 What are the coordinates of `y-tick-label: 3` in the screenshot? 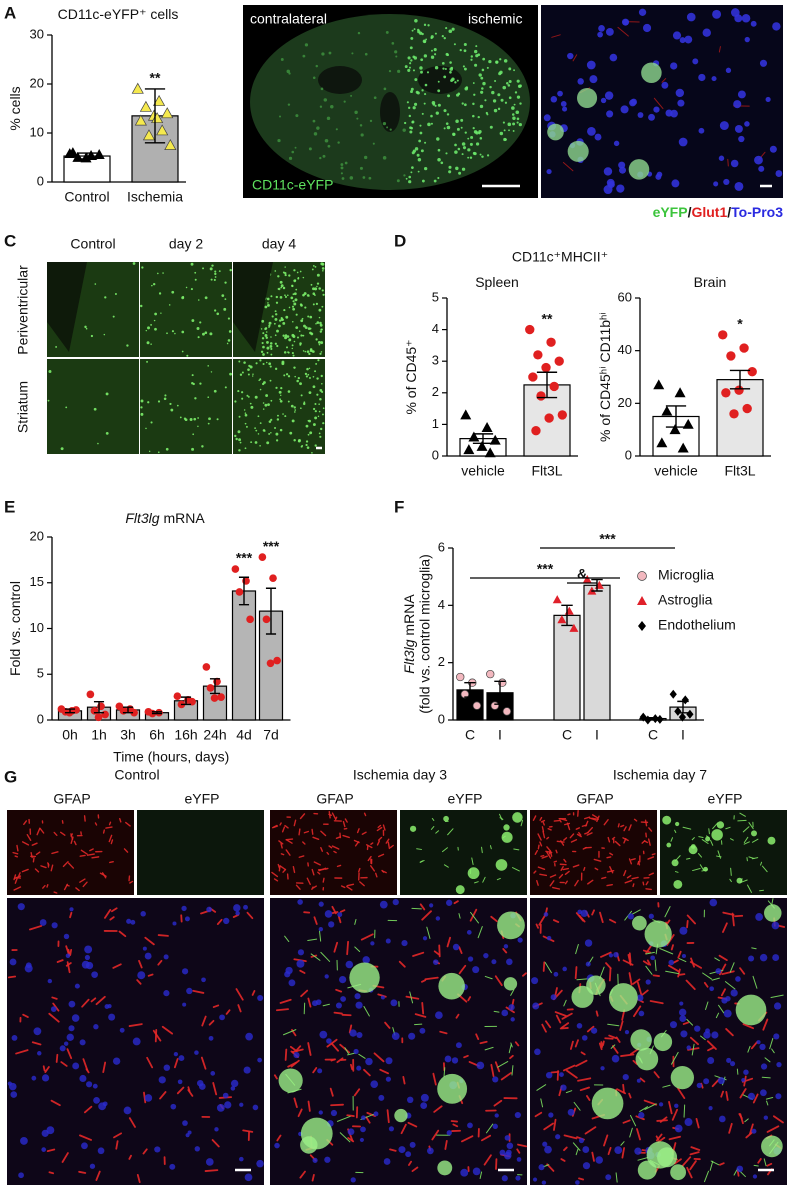 It's located at (435, 360).